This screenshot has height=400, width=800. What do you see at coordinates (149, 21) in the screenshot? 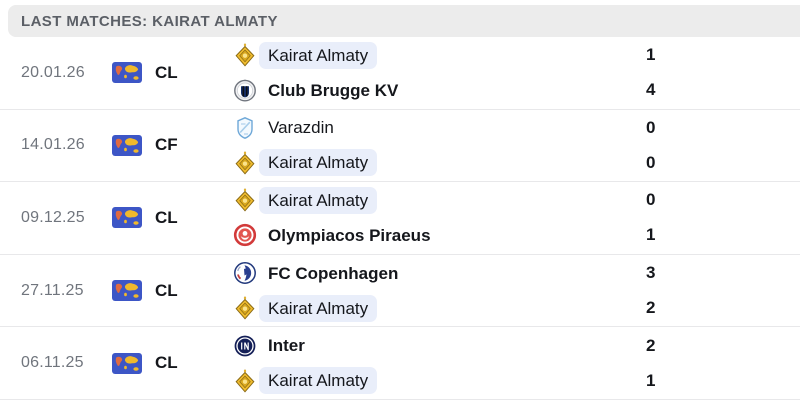
I see `section-title: LAST MATCHES: KAIRAT ALMATY` at bounding box center [149, 21].